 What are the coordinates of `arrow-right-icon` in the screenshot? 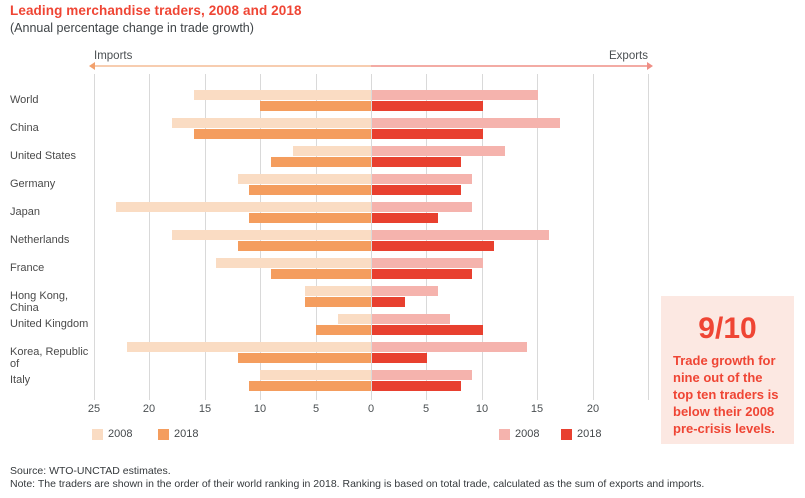 It's located at (650, 66).